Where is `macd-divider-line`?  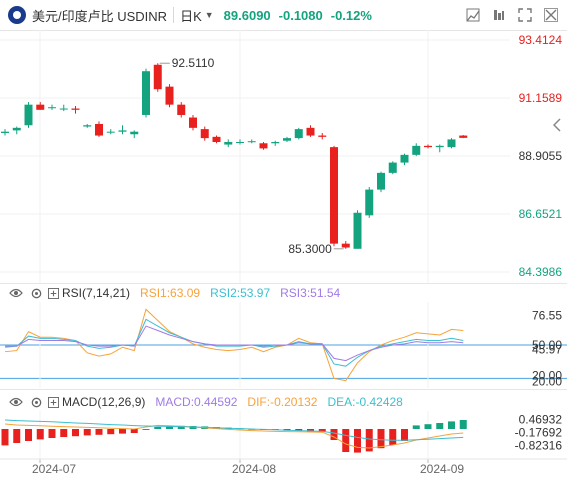 macd-divider-line is located at coordinates (283, 389).